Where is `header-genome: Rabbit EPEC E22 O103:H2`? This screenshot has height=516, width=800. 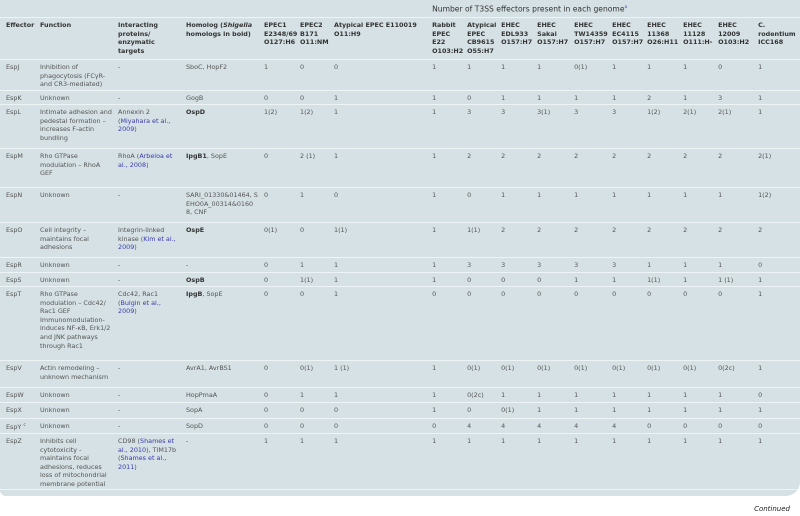
header-genome: Rabbit EPEC E22 O103:H2 is located at coordinates (448, 38).